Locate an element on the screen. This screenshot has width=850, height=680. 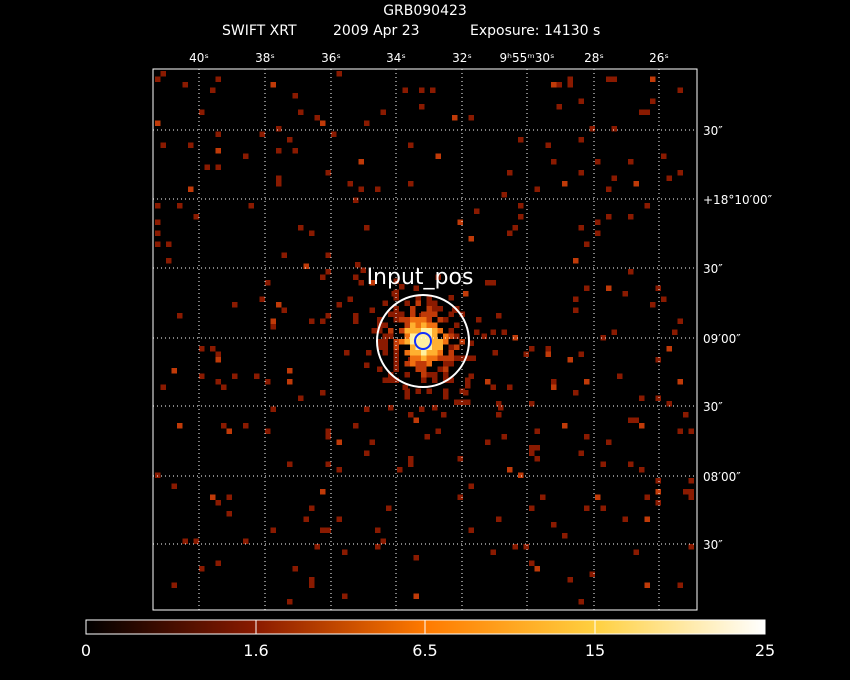
ra-label: 34ˢ is located at coordinates (396, 58).